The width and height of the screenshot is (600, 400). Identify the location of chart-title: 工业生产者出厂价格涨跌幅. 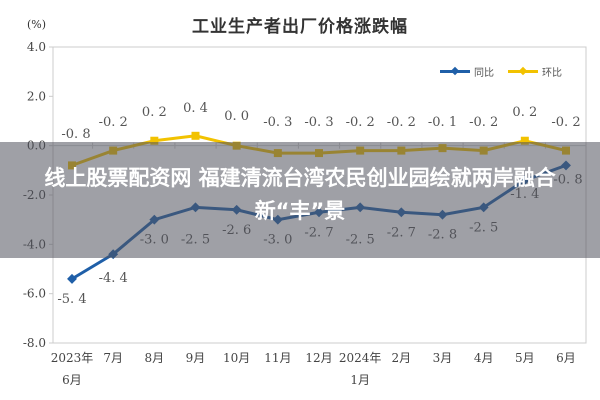
(300, 27).